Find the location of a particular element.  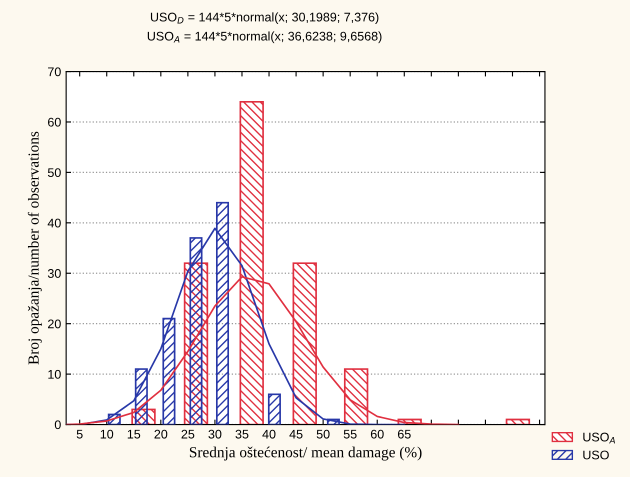

x-tick-label: 60 is located at coordinates (377, 434).